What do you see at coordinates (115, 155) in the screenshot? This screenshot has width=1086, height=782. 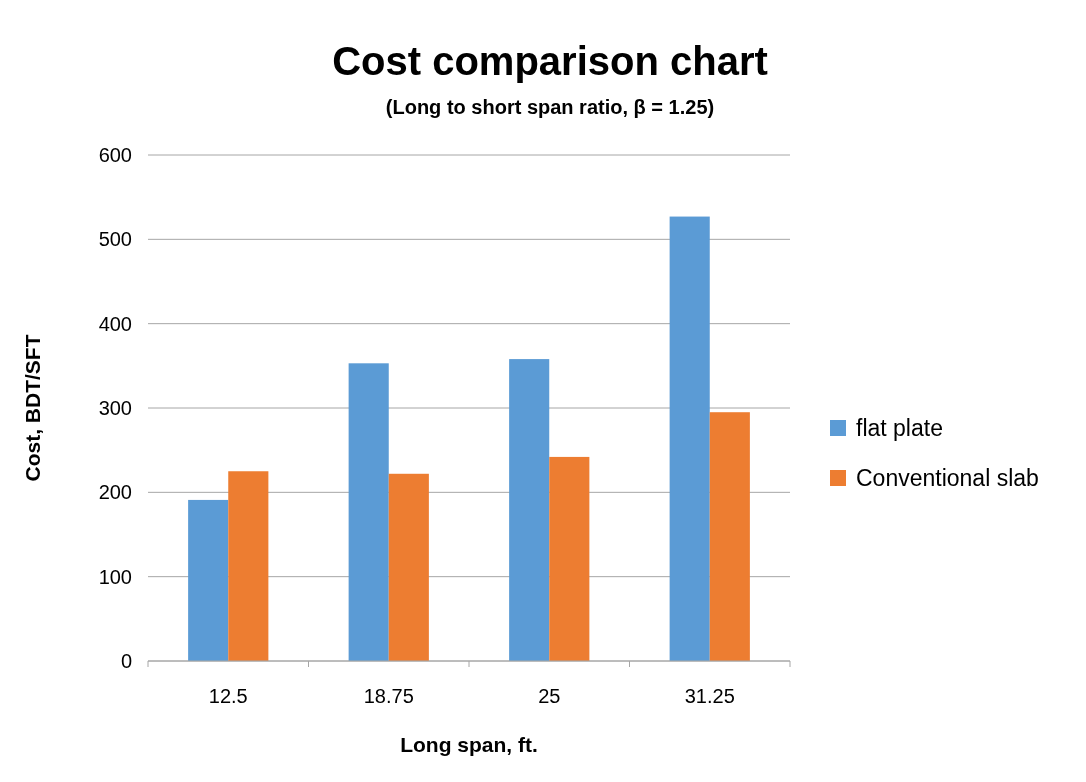 I see `y-tick-label: 600` at bounding box center [115, 155].